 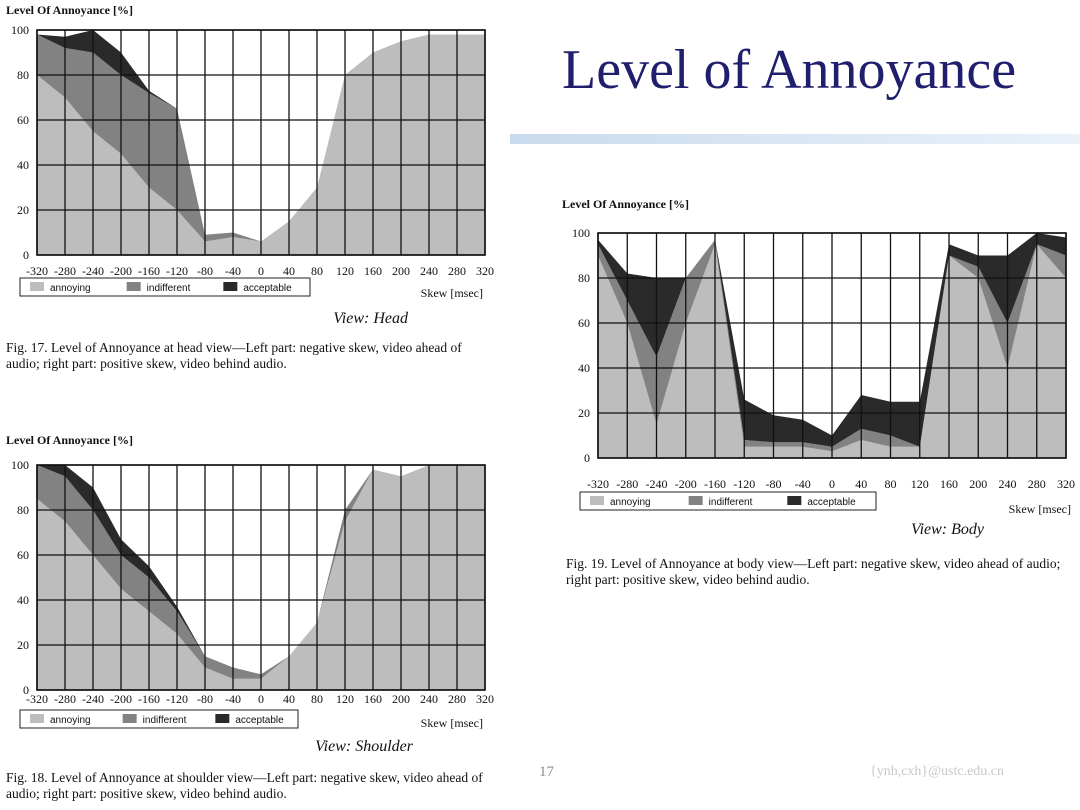 I want to click on view-label: View: Body, so click(x=948, y=529).